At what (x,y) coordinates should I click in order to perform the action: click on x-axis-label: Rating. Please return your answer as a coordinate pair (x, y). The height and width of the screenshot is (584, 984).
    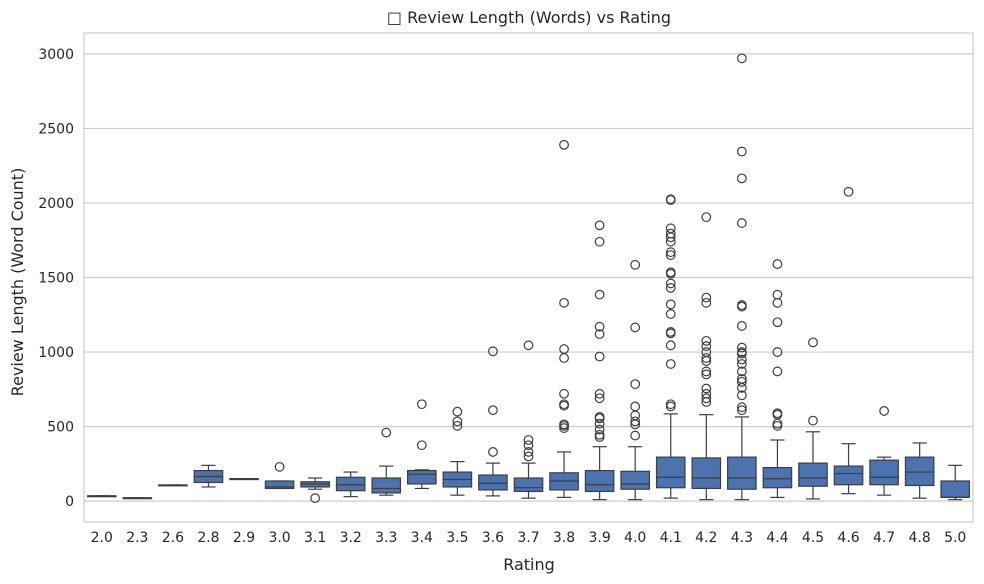
    Looking at the image, I should click on (529, 564).